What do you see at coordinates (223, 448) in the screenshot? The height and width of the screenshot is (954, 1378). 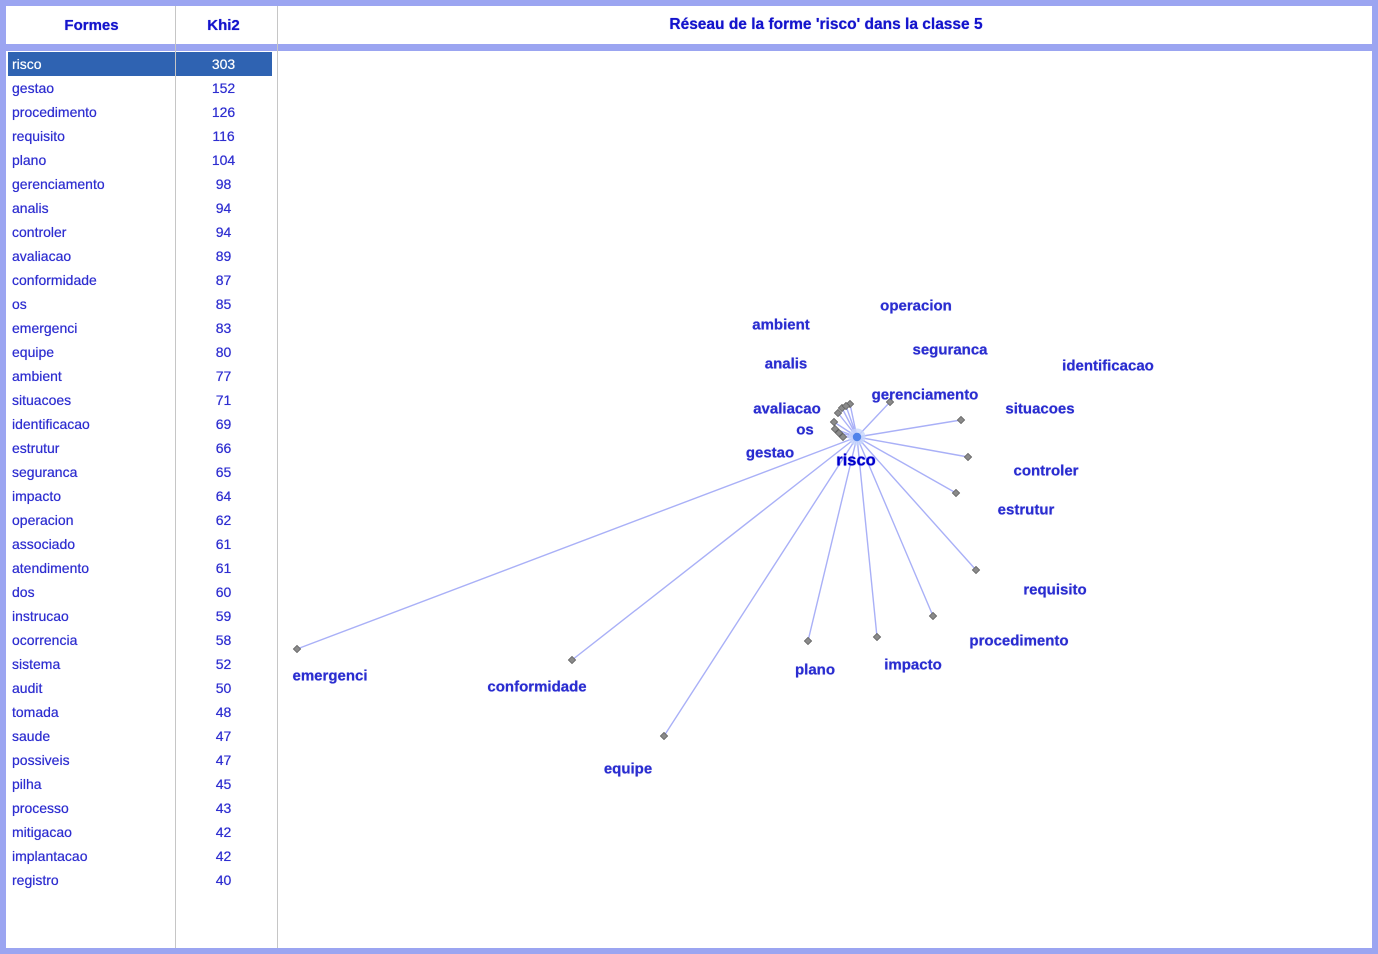 I see `khi2-value: 66` at bounding box center [223, 448].